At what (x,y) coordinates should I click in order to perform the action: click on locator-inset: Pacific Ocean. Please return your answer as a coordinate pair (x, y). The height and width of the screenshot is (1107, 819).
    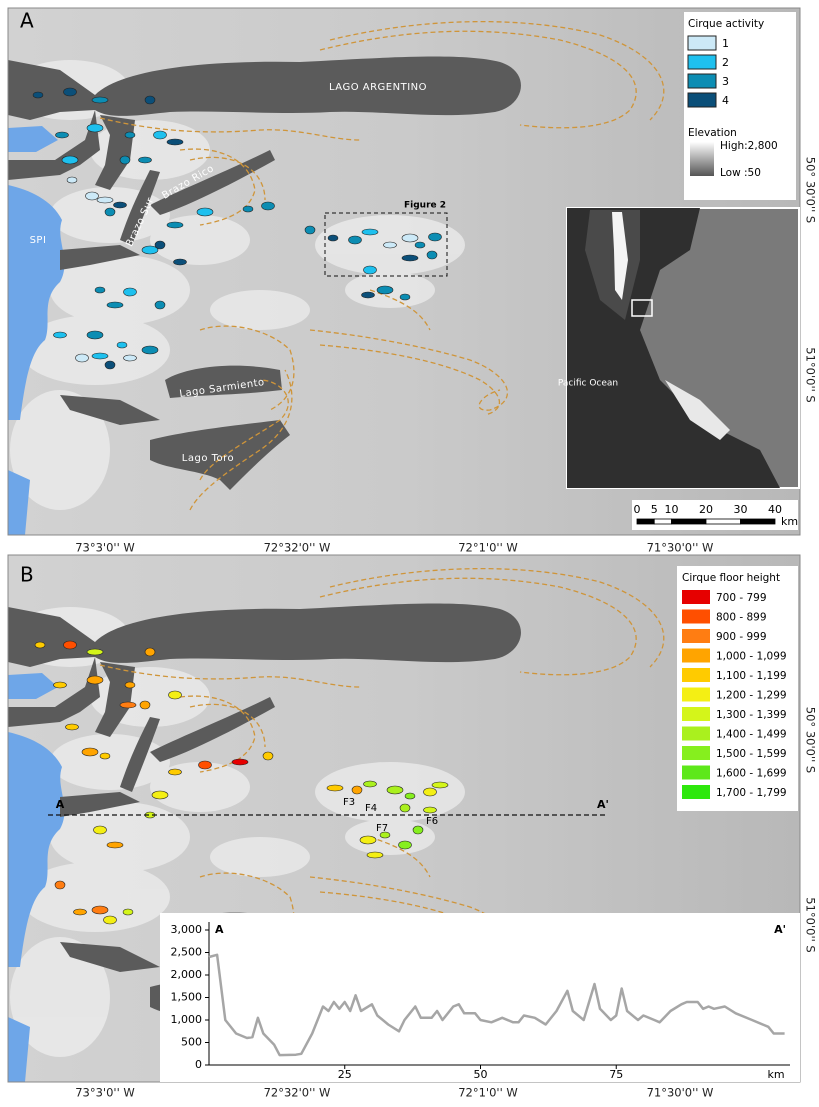
    Looking at the image, I should click on (679, 348).